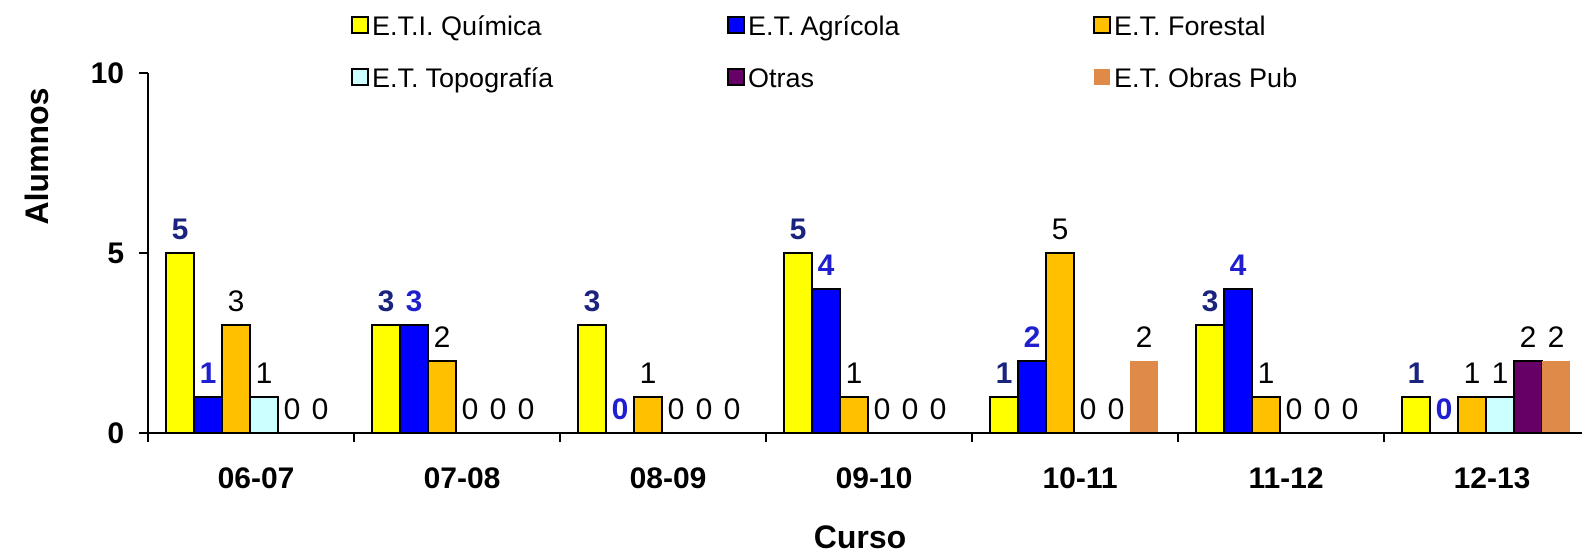 The width and height of the screenshot is (1582, 560). Describe the element at coordinates (668, 478) in the screenshot. I see `x-tick-label: 08-09` at that location.